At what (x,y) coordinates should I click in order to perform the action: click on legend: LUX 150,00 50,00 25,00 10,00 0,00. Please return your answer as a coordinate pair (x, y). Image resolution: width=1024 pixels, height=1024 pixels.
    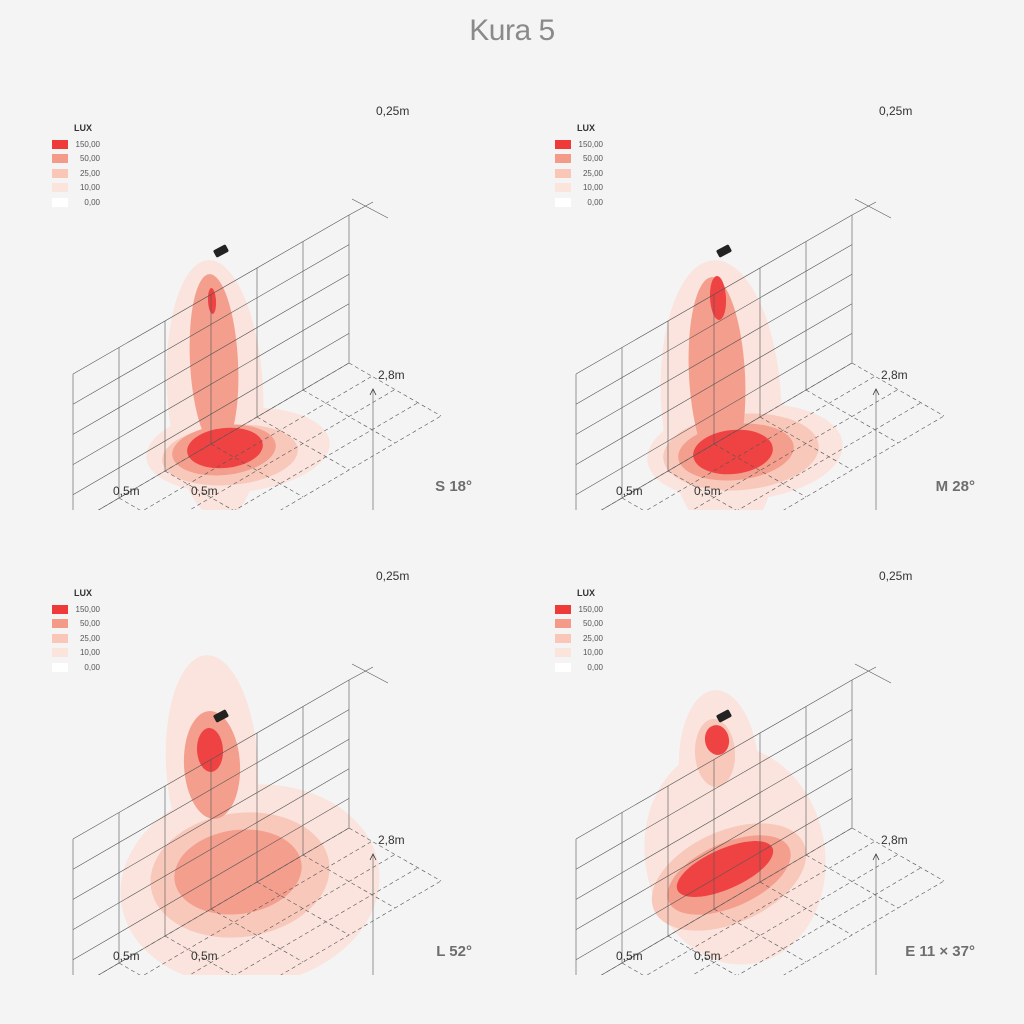
    Looking at the image, I should click on (92, 166).